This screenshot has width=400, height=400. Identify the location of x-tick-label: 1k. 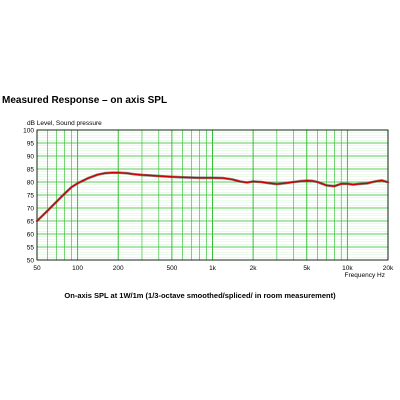
(213, 268).